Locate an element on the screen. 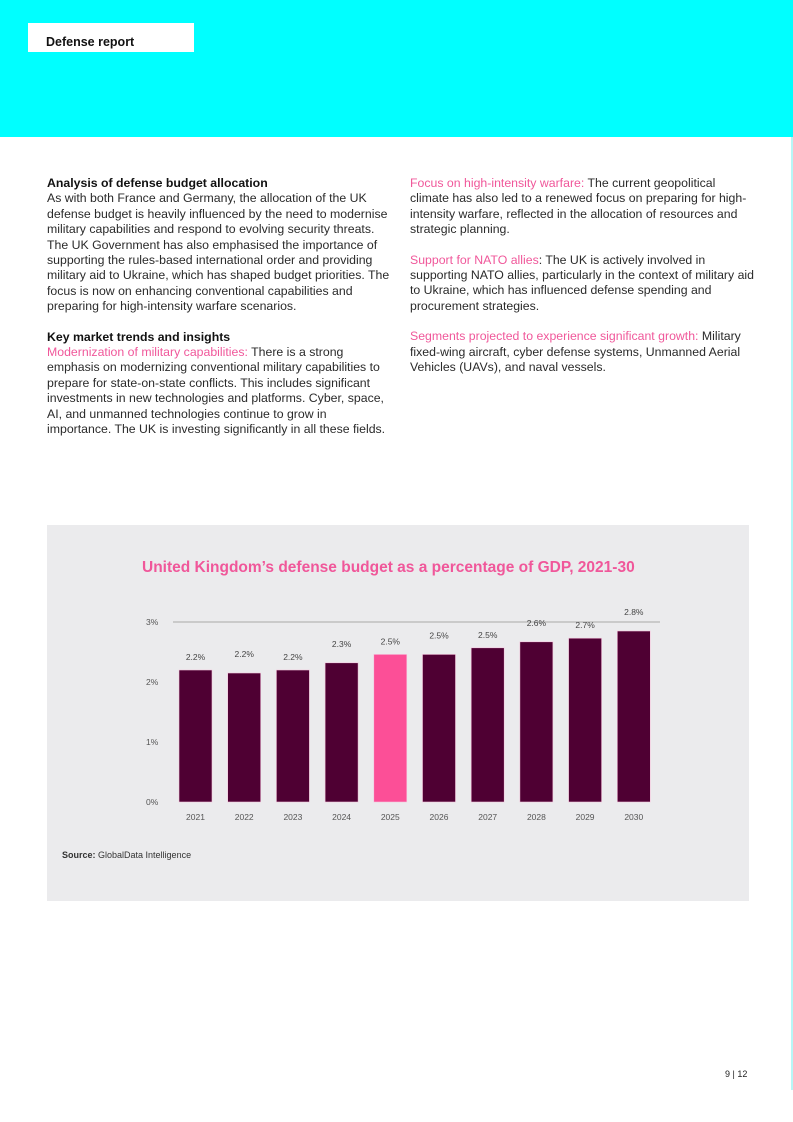  report-tag: Defense report is located at coordinates (111, 37).